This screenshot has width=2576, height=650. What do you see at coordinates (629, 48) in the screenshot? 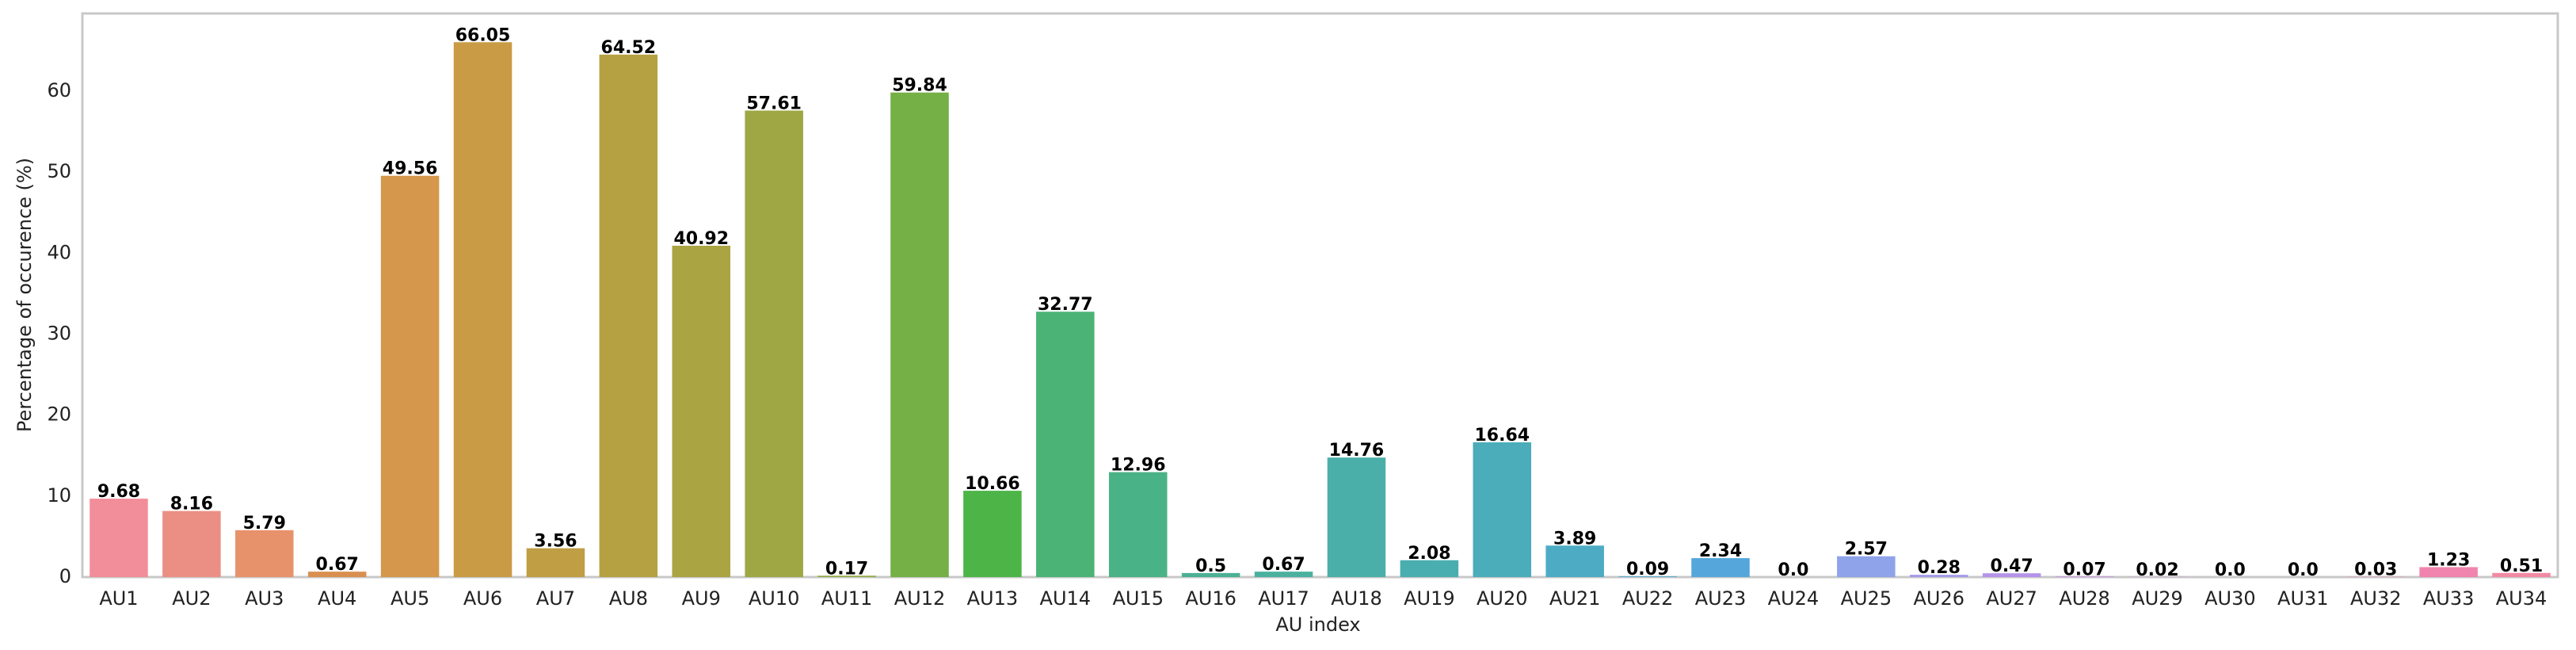
I see `value-label: 64.52` at bounding box center [629, 48].